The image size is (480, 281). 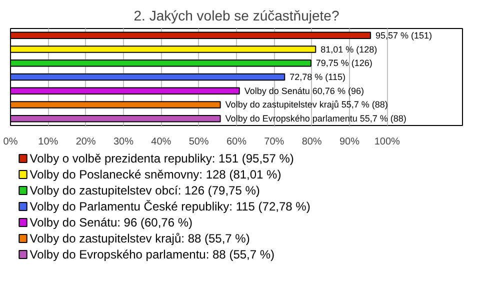 What do you see at coordinates (10, 142) in the screenshot?
I see `x-tick-label: 0%` at bounding box center [10, 142].